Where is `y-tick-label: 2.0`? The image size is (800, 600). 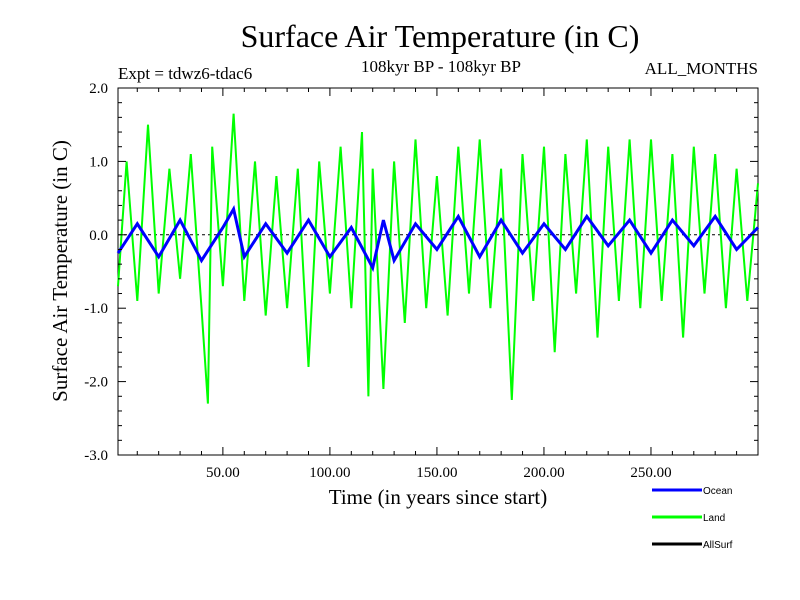 y-tick-label: 2.0 is located at coordinates (98, 89).